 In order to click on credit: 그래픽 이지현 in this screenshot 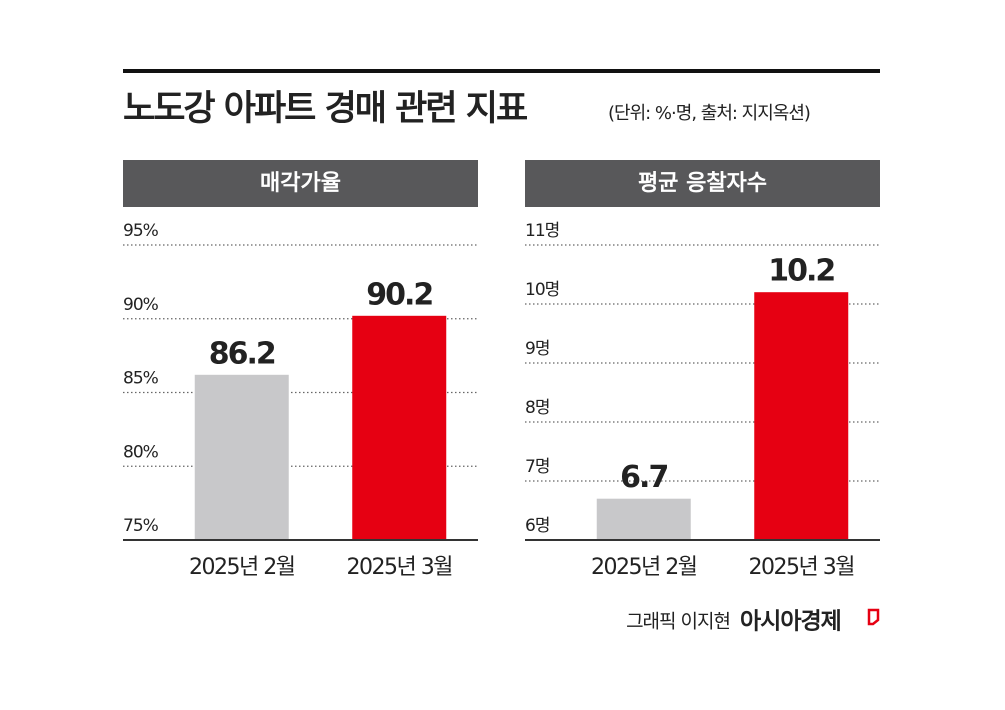, I will do `click(678, 622)`.